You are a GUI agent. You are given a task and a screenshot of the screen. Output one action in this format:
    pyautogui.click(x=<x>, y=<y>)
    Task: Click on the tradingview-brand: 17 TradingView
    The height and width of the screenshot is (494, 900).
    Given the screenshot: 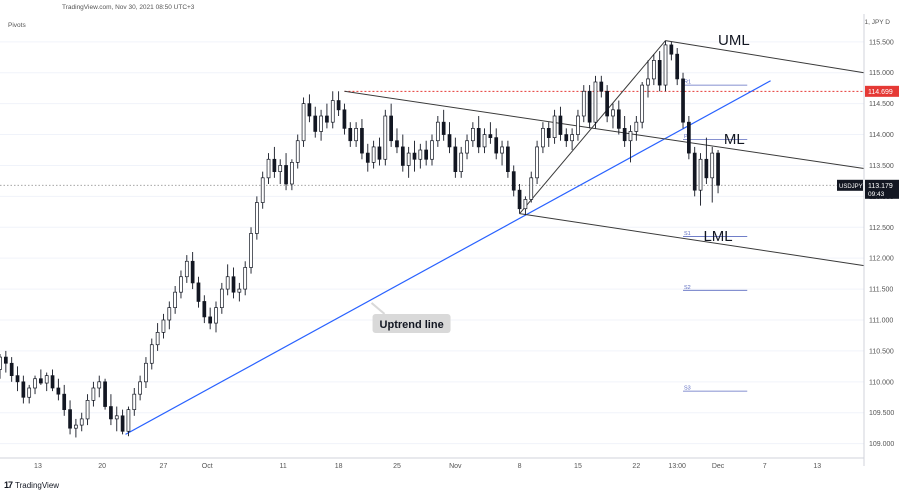 What is the action you would take?
    pyautogui.click(x=31, y=485)
    